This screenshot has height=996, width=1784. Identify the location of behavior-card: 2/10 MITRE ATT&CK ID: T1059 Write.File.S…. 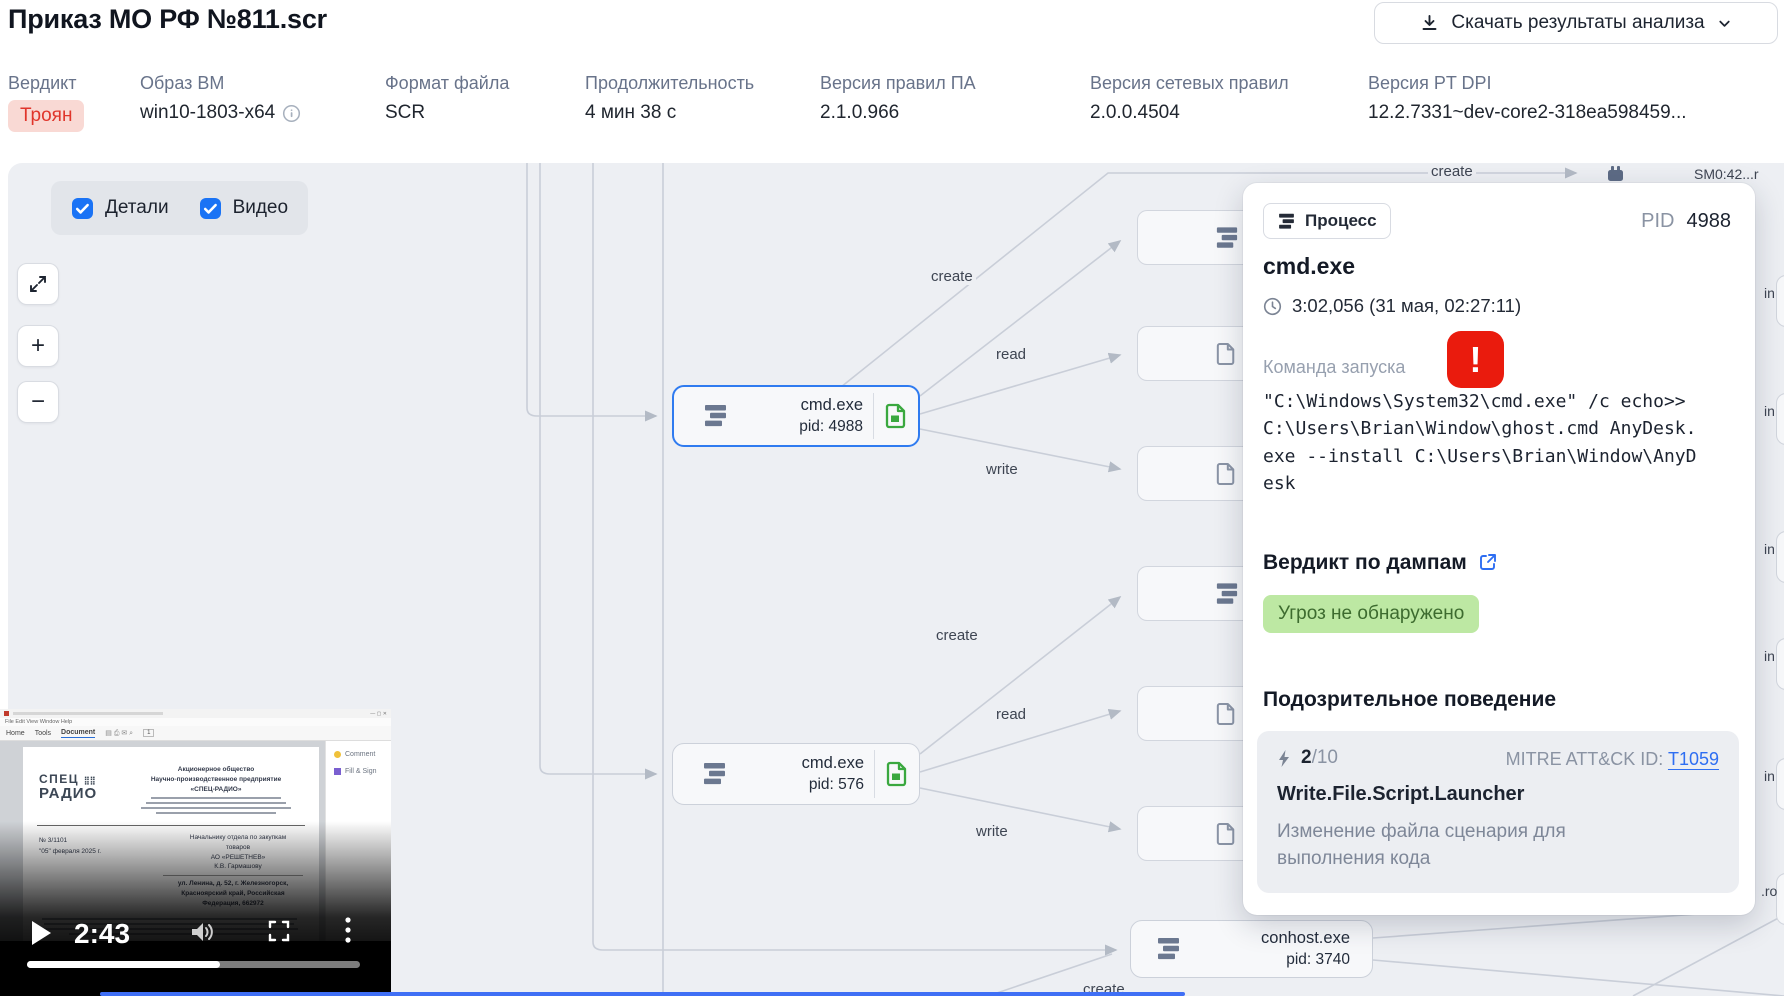
(1498, 812).